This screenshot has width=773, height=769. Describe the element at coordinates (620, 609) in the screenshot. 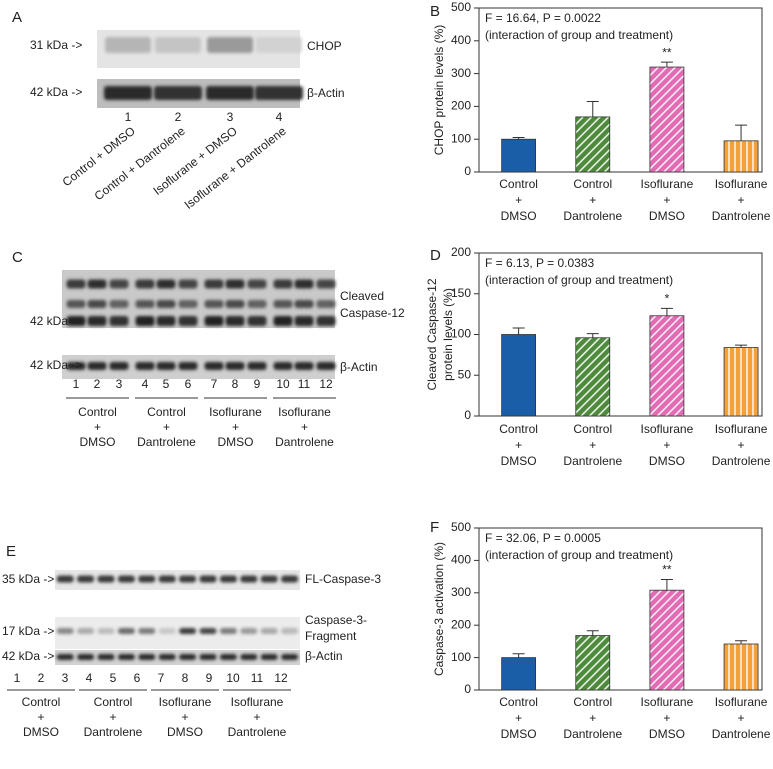

I see `plot-frame` at that location.